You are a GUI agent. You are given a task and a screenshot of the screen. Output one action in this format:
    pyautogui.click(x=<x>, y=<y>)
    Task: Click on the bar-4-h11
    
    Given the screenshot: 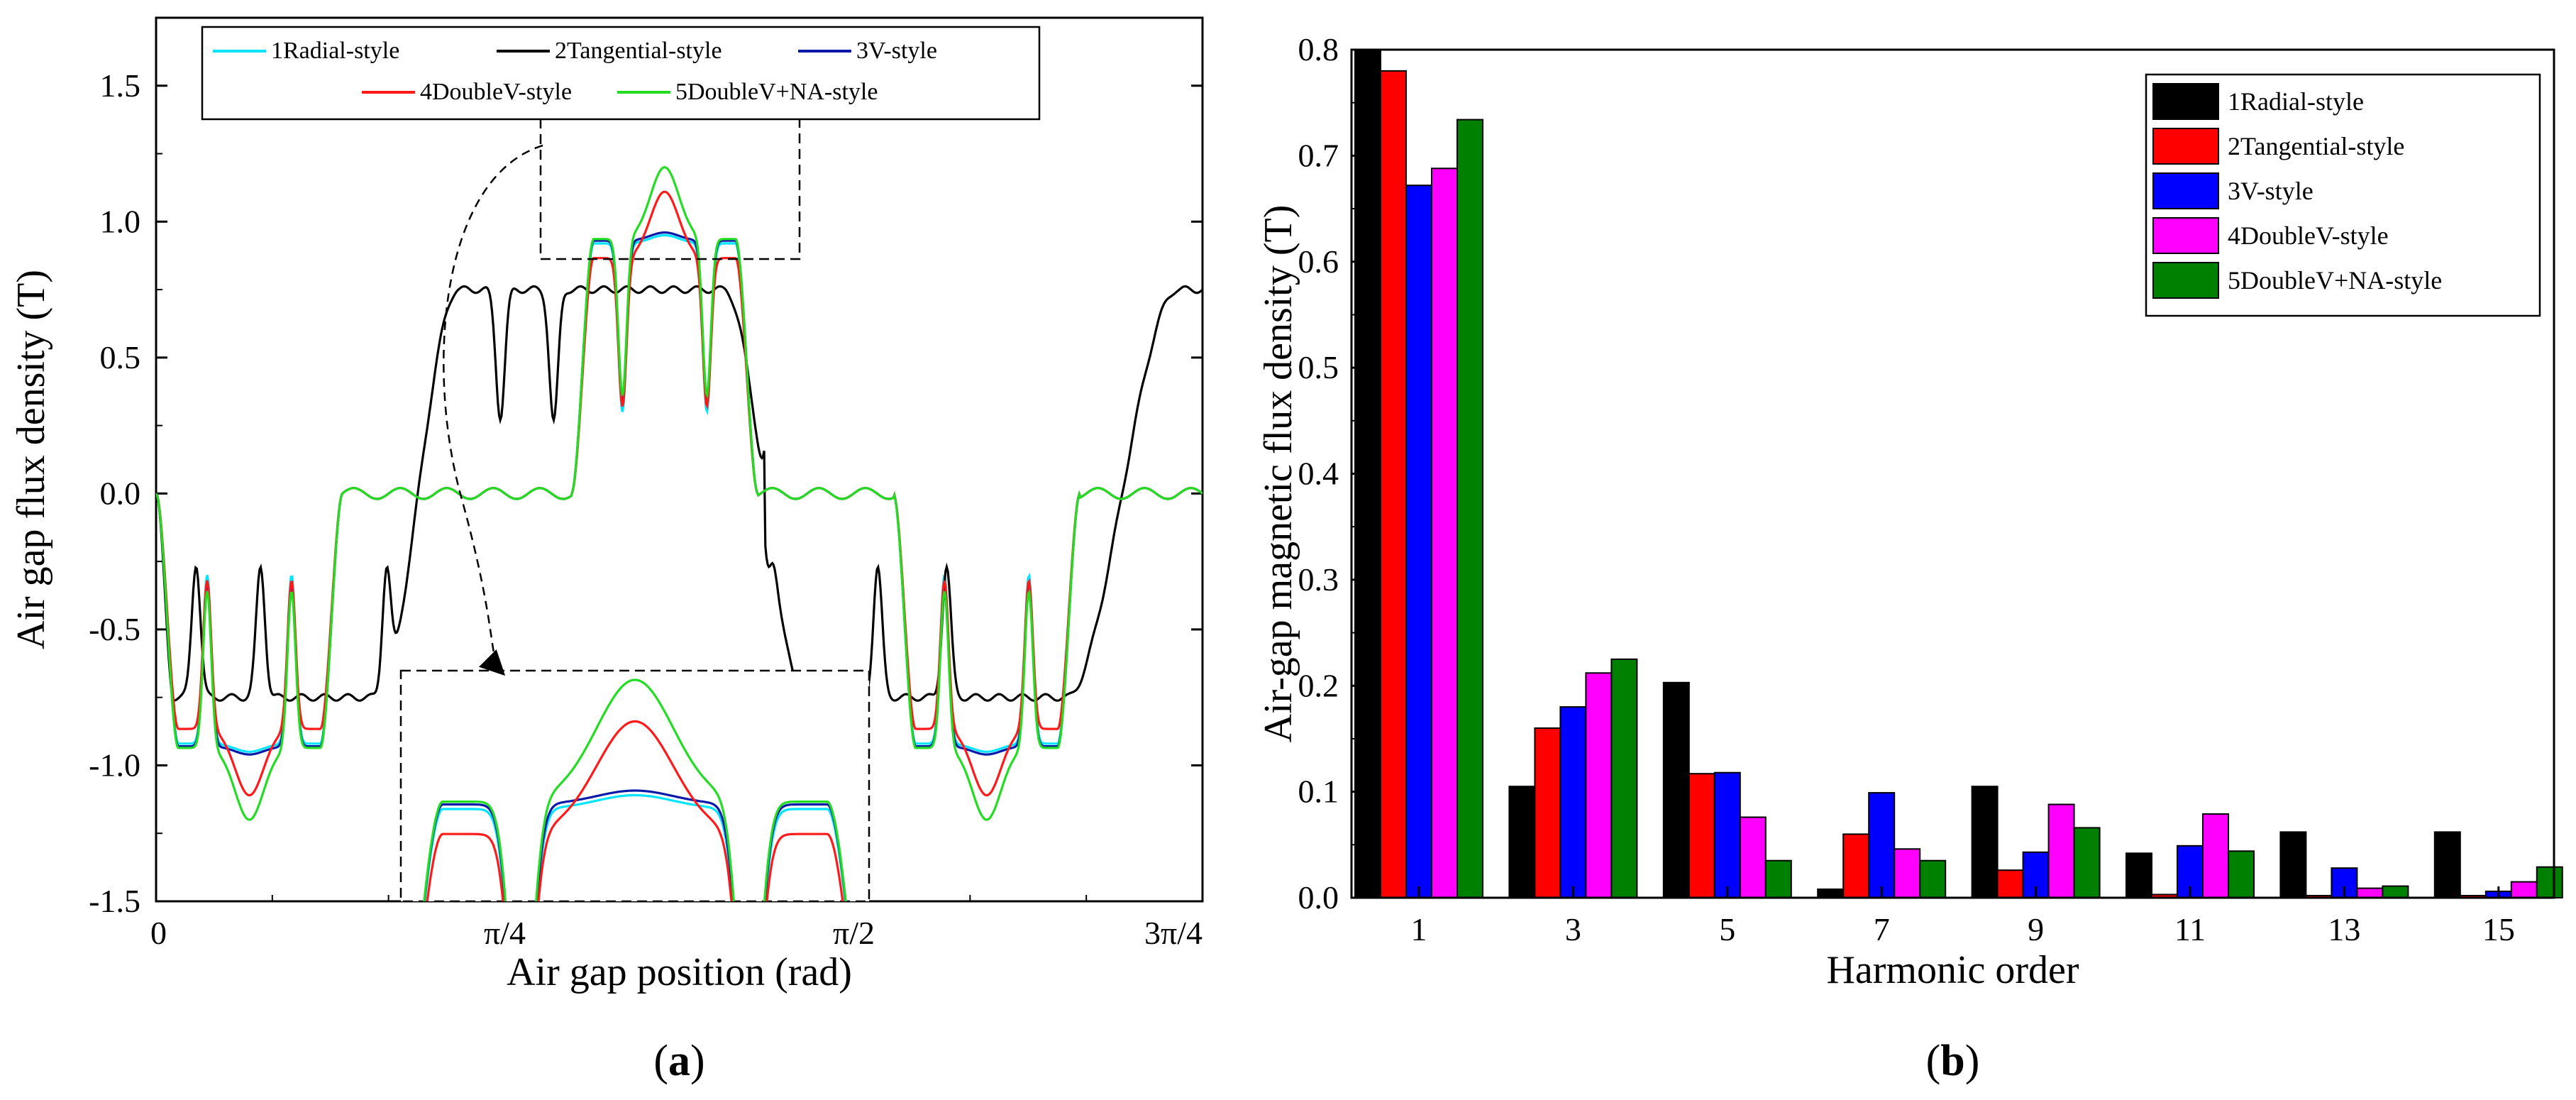 What is the action you would take?
    pyautogui.click(x=2215, y=856)
    